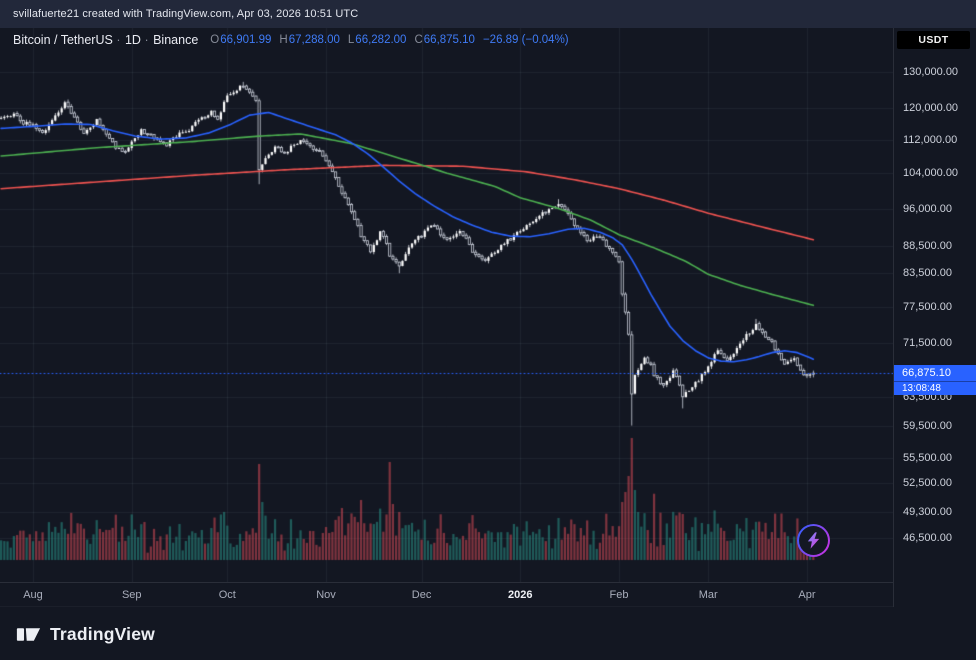 Image resolution: width=976 pixels, height=660 pixels. Describe the element at coordinates (927, 246) in the screenshot. I see `price-axis-label: 88,500.00` at that location.